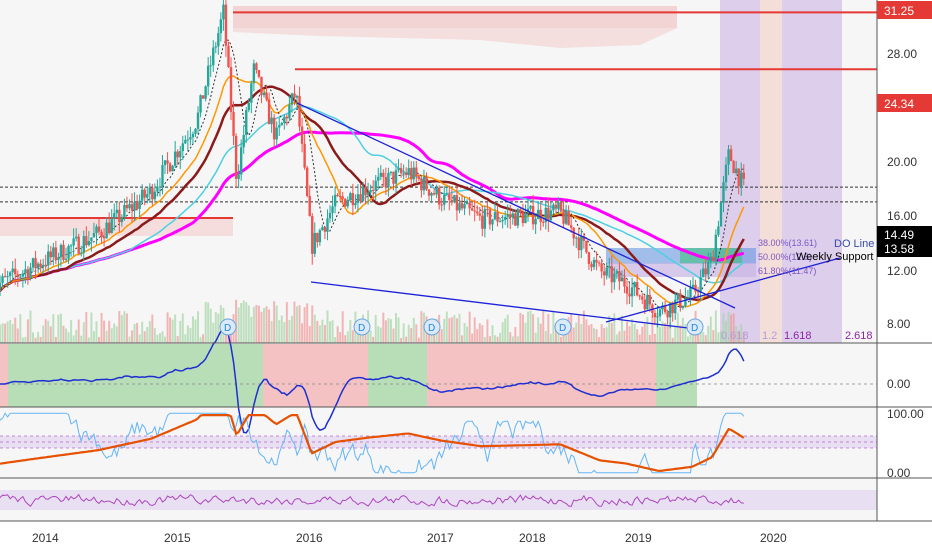 The height and width of the screenshot is (555, 932). Describe the element at coordinates (372, 443) in the screenshot. I see `stoch-d` at that location.